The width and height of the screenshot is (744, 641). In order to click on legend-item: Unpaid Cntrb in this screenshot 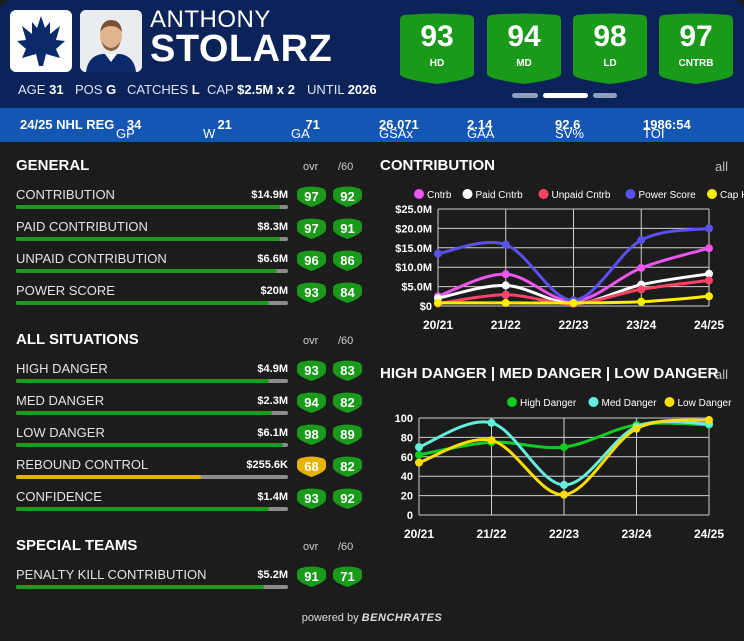, I will do `click(574, 195)`.